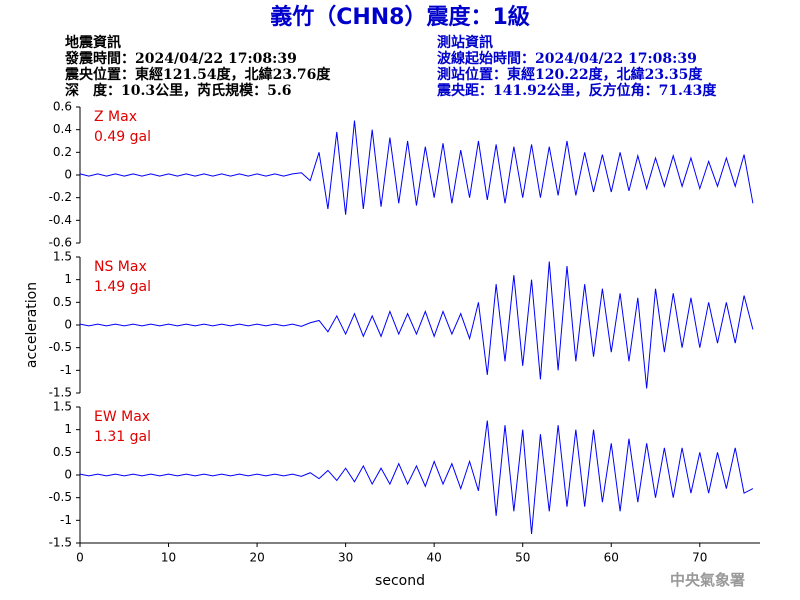 This screenshot has height=600, width=800. I want to click on info-right: 測站資訊, so click(465, 42).